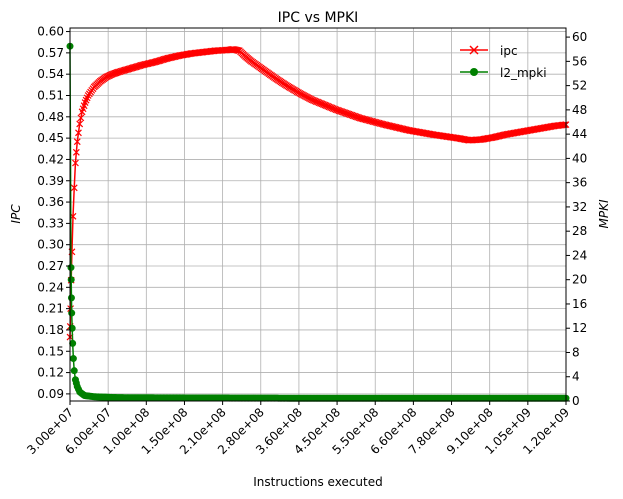 The width and height of the screenshot is (623, 499). Describe the element at coordinates (50, 373) in the screenshot. I see `y-left-tick-label: 0.12` at that location.